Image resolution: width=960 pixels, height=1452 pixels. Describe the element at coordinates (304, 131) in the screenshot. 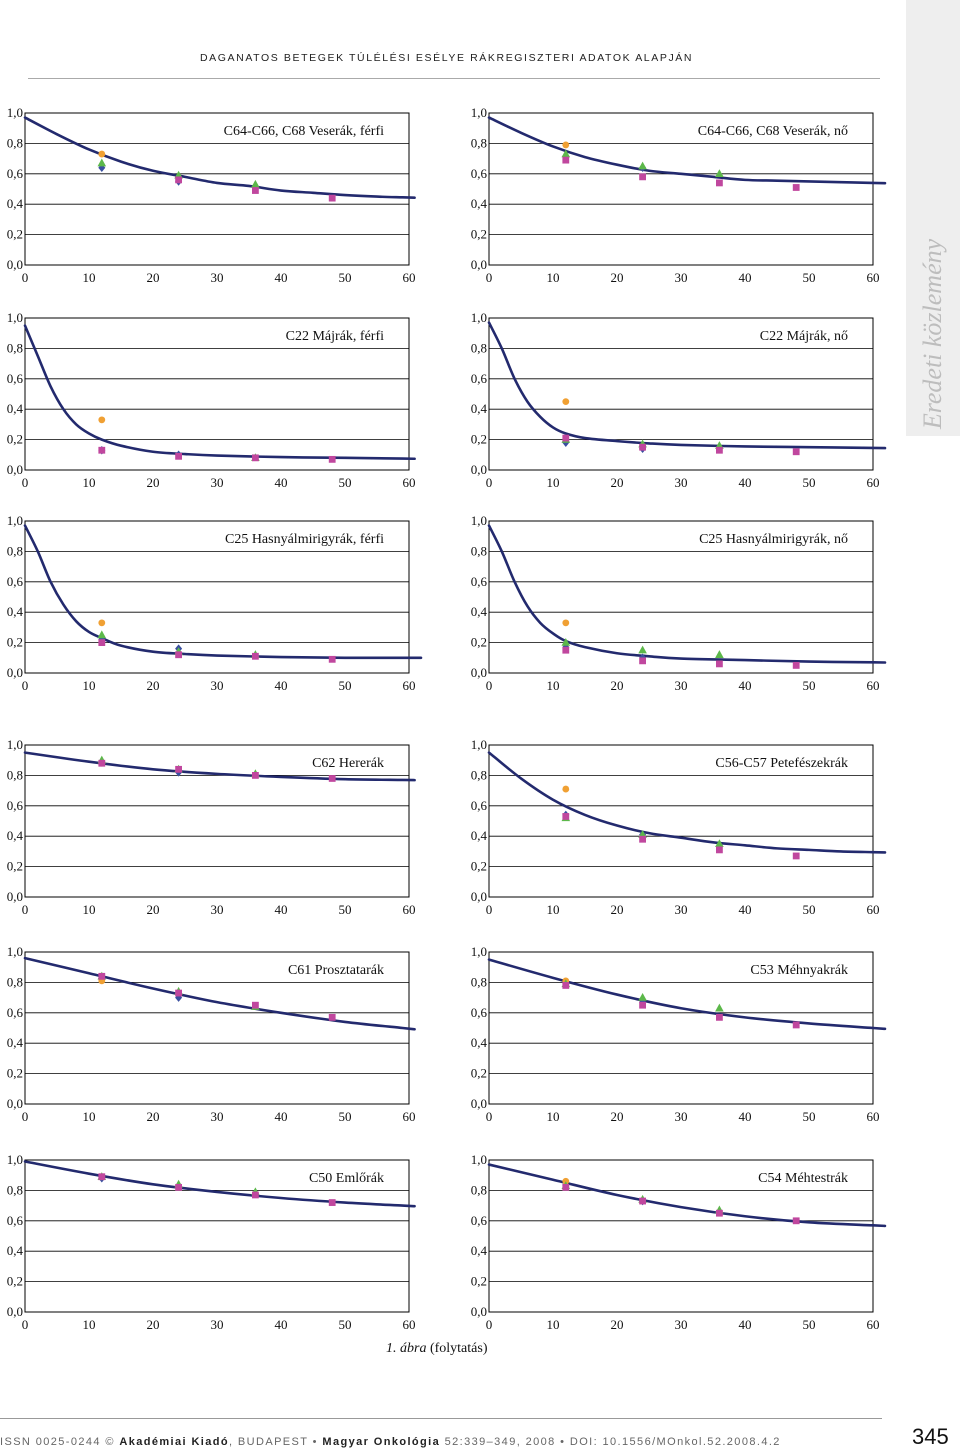

I see `chart-title: C64-C66, C68 Veserák, férfi` at that location.